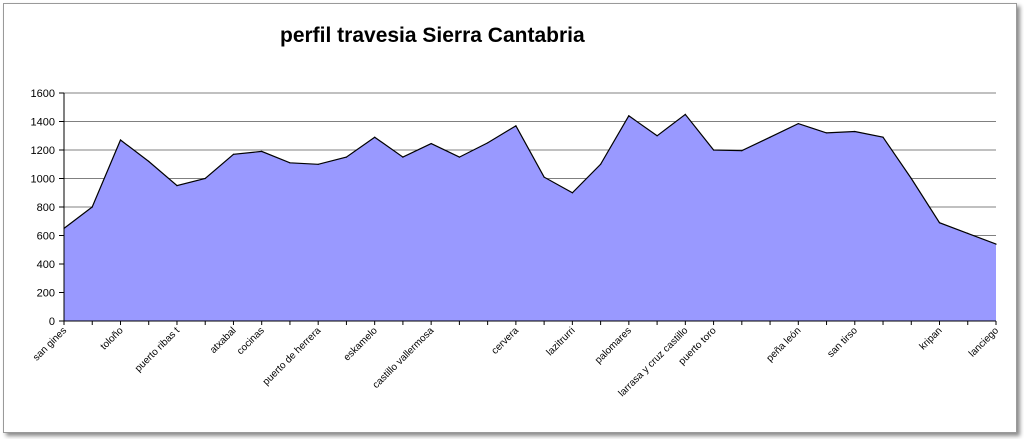  I want to click on y-tick-label: 1000, so click(43, 180).